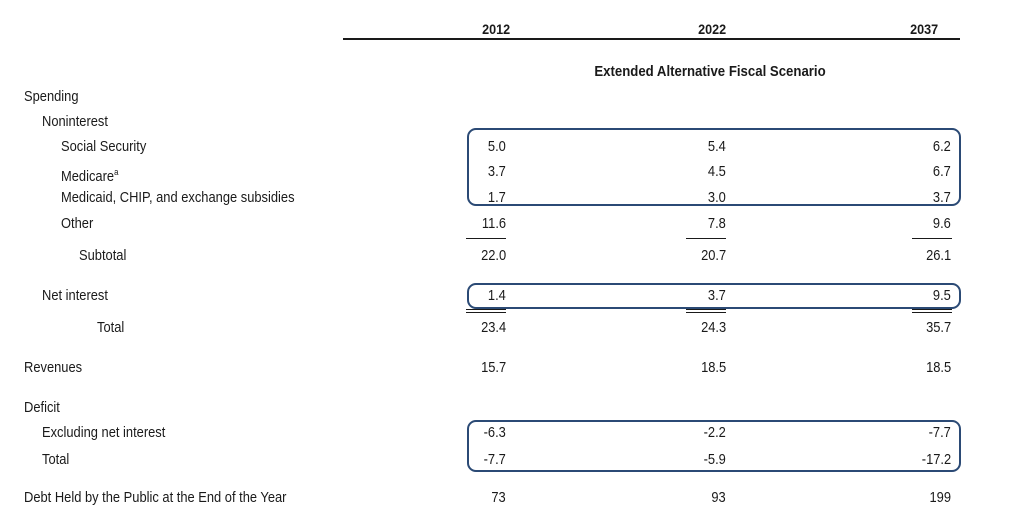  What do you see at coordinates (942, 146) in the screenshot?
I see `value-social-security-2037: 6.2` at bounding box center [942, 146].